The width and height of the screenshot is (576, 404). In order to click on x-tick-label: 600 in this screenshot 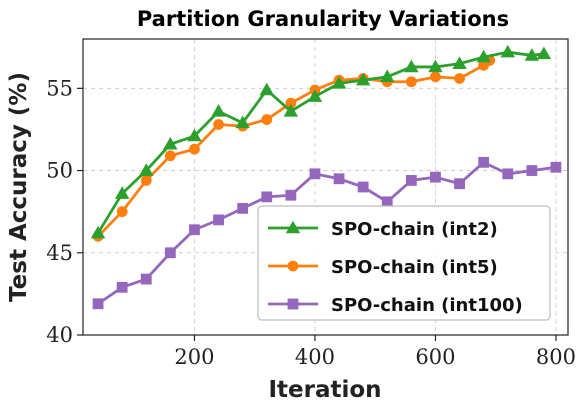, I will do `click(435, 357)`.